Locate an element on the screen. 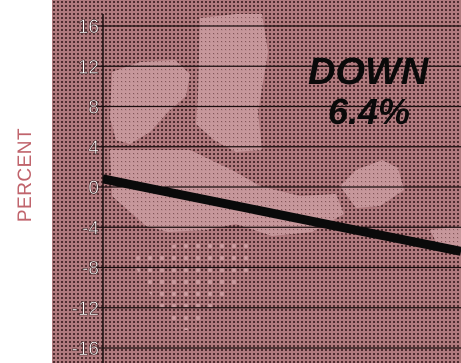  annotation-down: DOWN is located at coordinates (369, 72).